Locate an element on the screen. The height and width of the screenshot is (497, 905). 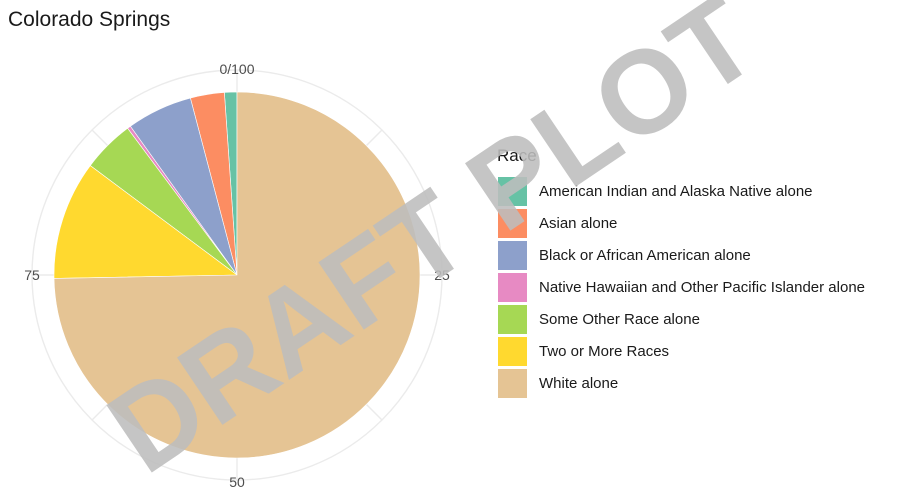
tick-label: 25 is located at coordinates (442, 275).